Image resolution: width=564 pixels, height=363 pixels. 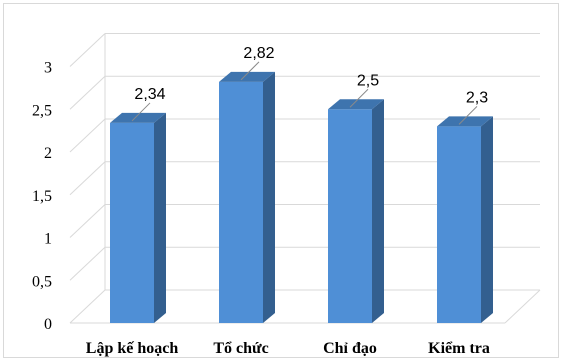 I want to click on y-tick-label: 1, so click(x=48, y=239).